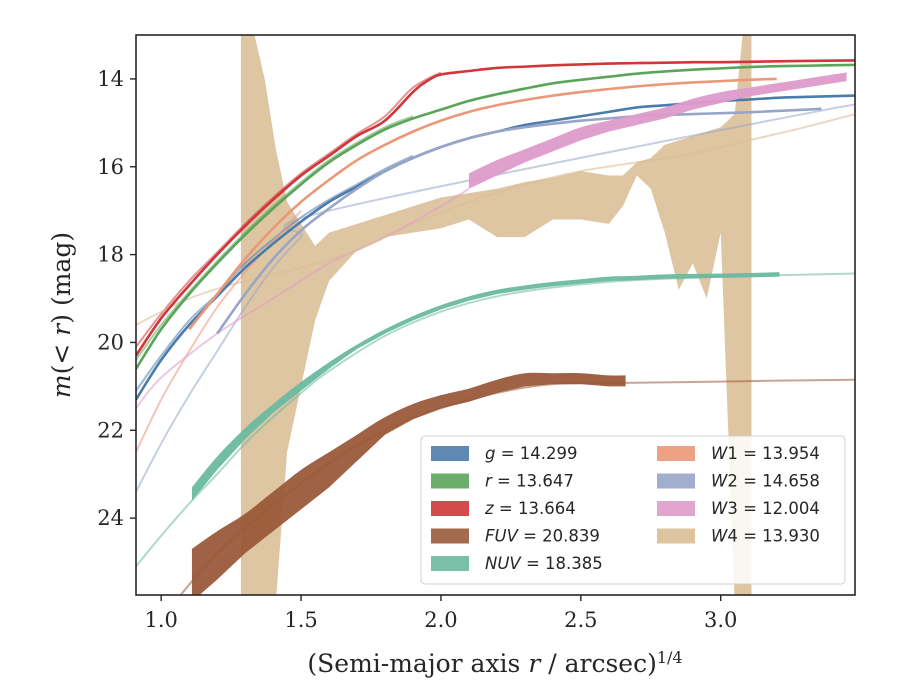 The height and width of the screenshot is (700, 900). Describe the element at coordinates (110, 79) in the screenshot. I see `y-tick-label: 14` at that location.